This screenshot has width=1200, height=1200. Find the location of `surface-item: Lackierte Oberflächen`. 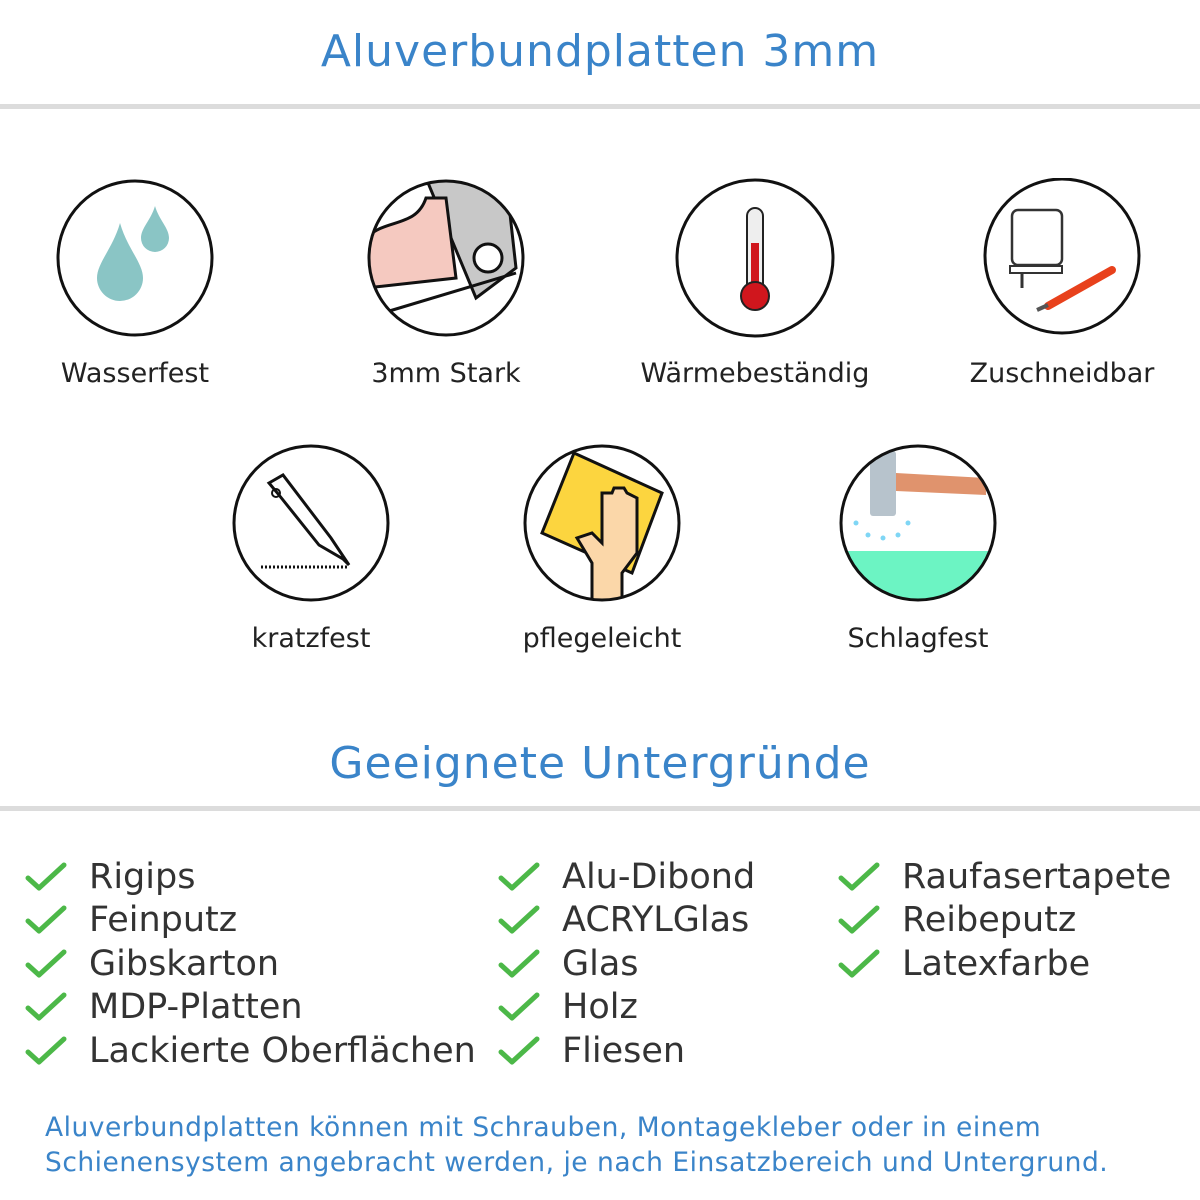

surface-item: Lackierte Oberflächen is located at coordinates (250, 1051).